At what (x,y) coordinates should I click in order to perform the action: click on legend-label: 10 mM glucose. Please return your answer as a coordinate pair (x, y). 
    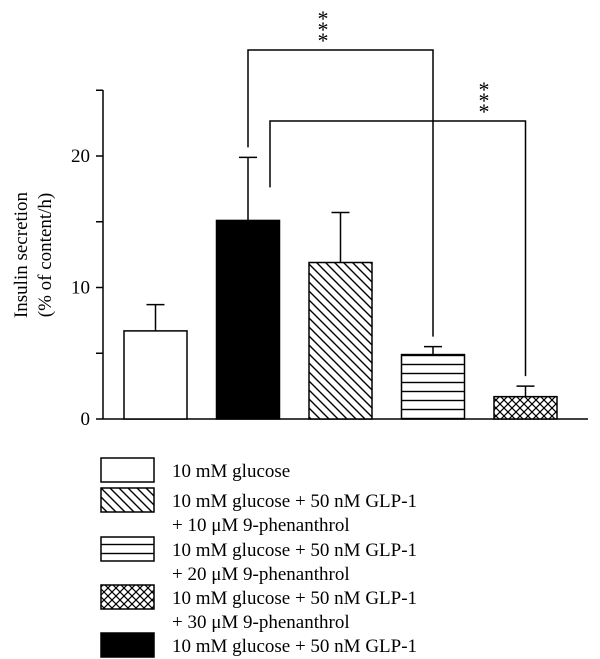
    Looking at the image, I should click on (231, 471).